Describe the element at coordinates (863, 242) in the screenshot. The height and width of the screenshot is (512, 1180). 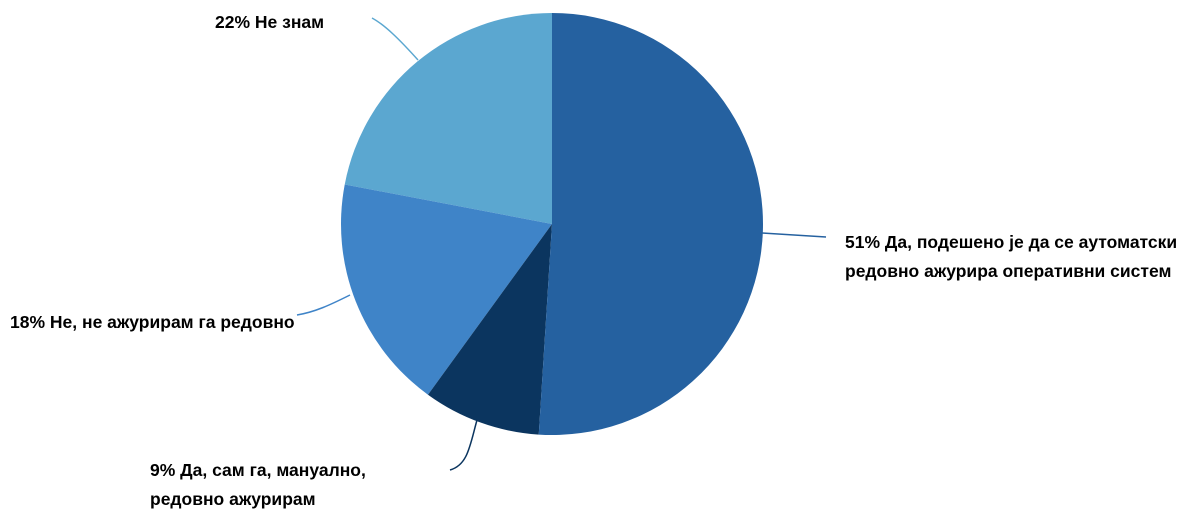
I see `value-label: 51%` at that location.